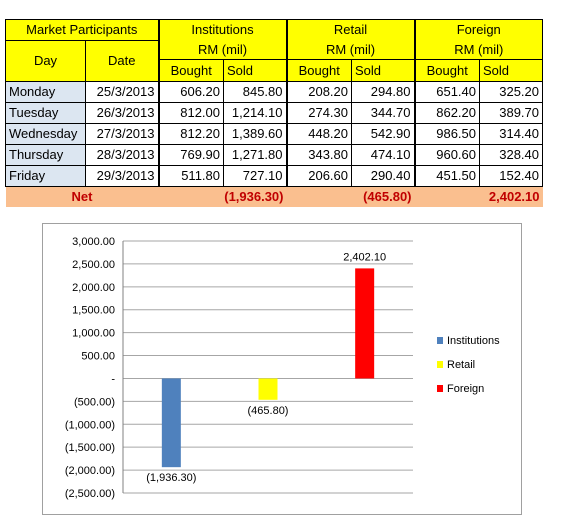 The width and height of the screenshot is (567, 529). Describe the element at coordinates (113, 379) in the screenshot. I see `y-tick-label: -` at that location.